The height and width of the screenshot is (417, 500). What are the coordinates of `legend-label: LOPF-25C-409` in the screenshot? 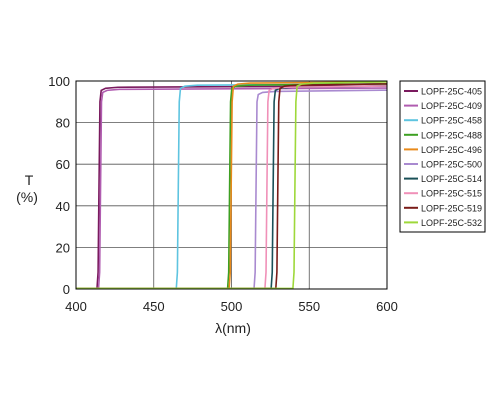 It's located at (451, 106).